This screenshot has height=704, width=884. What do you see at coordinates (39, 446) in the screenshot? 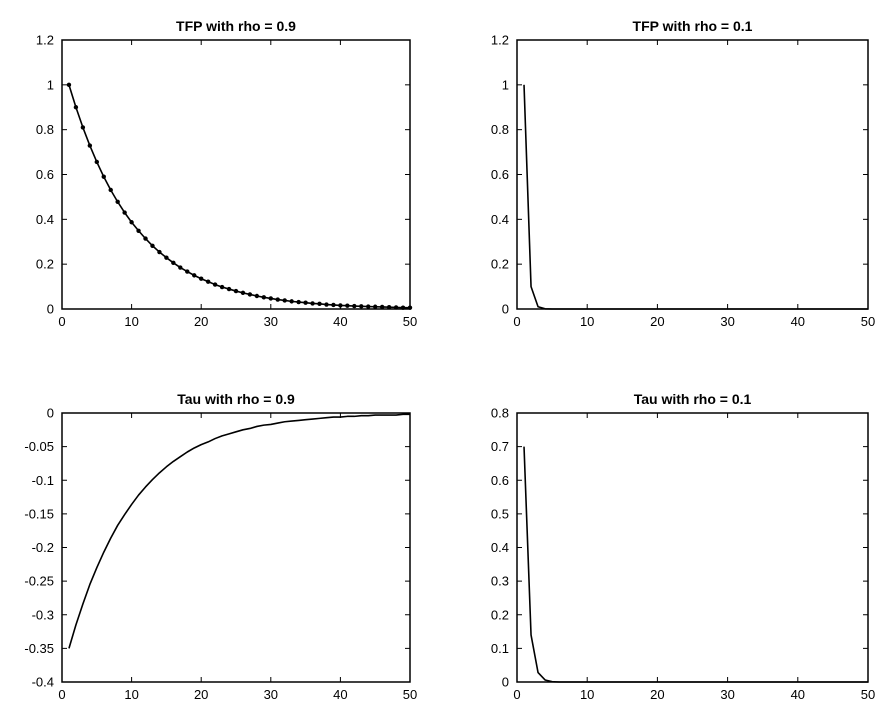
I see `y-tick-label: -0.05` at bounding box center [39, 446].